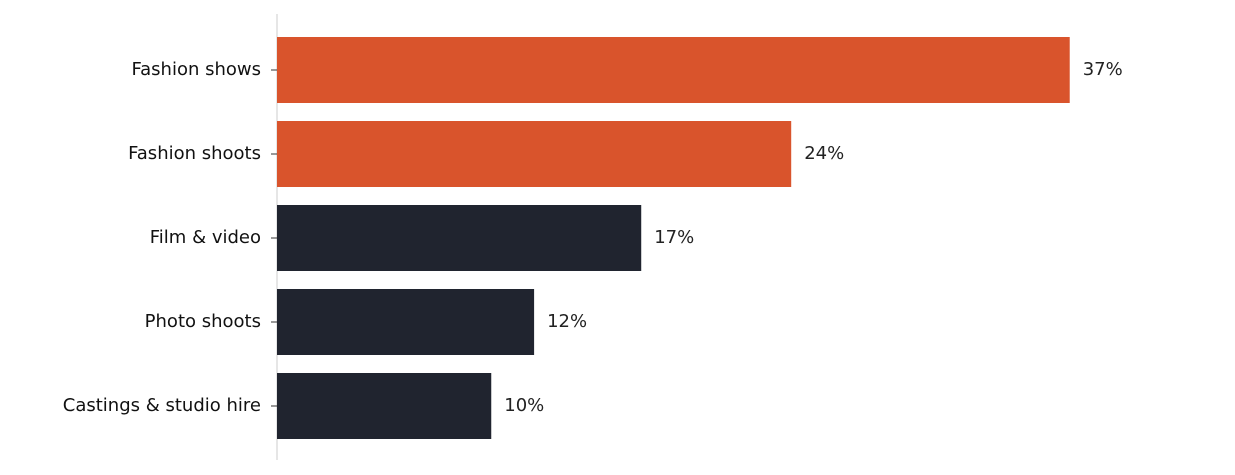 The height and width of the screenshot is (475, 1235). What do you see at coordinates (194, 153) in the screenshot?
I see `y-tick-label: Fashion shoots` at bounding box center [194, 153].